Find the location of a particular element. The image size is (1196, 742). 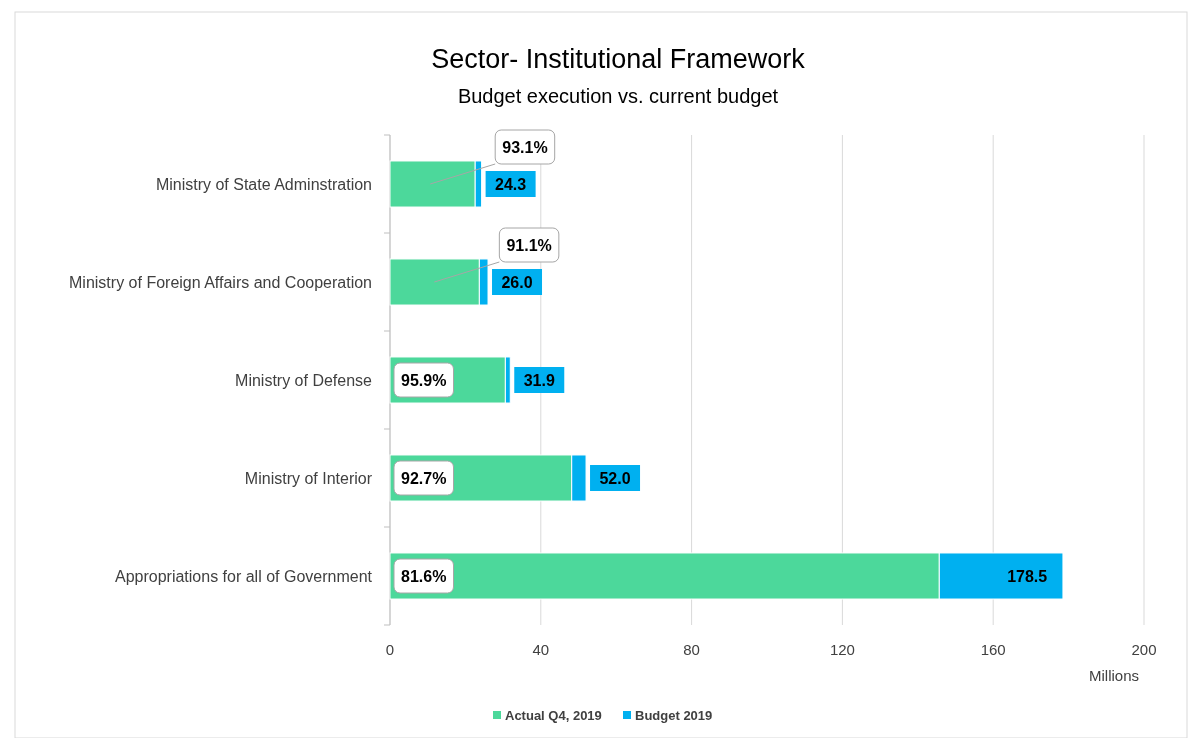

x-tick-label: 160 is located at coordinates (993, 649).